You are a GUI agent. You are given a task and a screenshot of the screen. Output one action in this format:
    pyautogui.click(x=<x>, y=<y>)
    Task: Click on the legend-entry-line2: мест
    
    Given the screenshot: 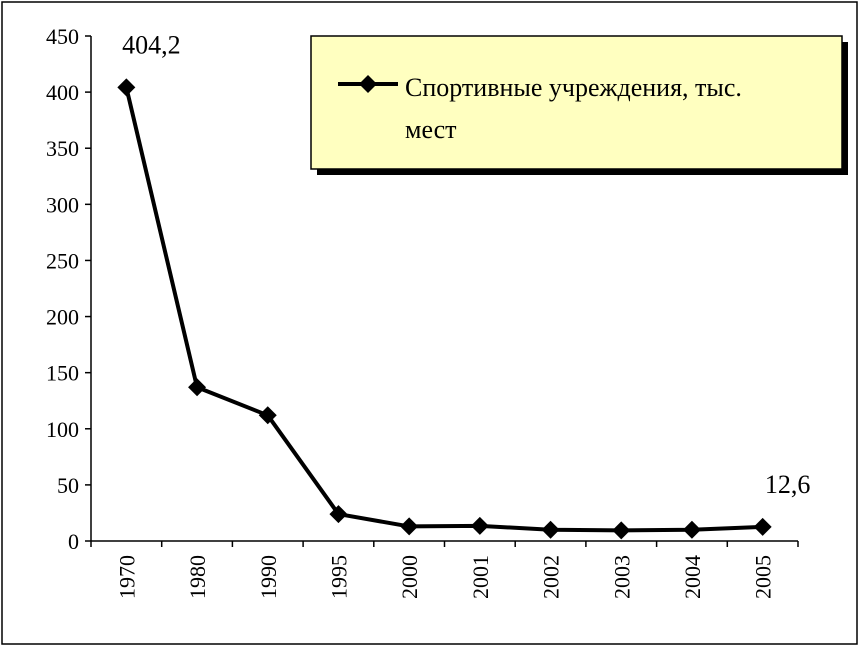 What is the action you would take?
    pyautogui.click(x=431, y=129)
    